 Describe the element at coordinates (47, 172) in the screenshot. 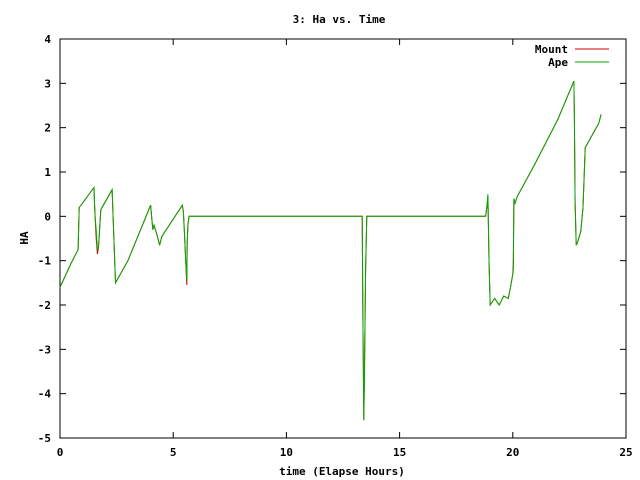

I see `y-tick-label: 1` at that location.